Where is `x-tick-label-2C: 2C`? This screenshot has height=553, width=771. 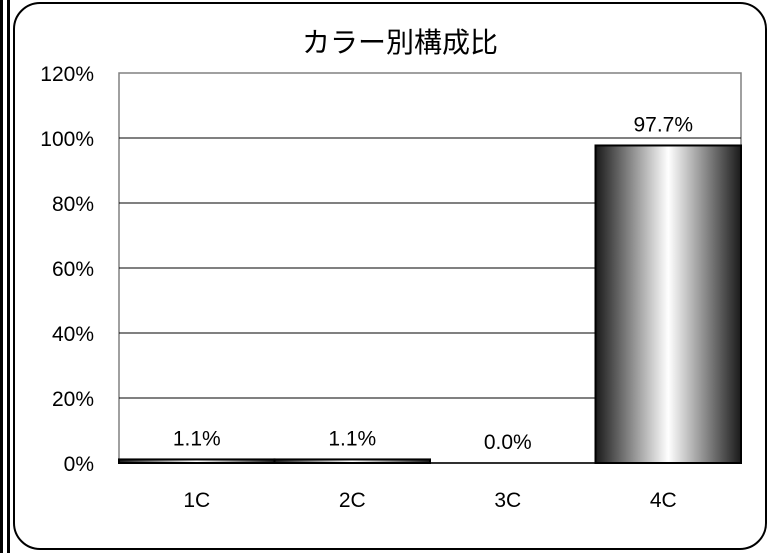 x-tick-label-2C: 2C is located at coordinates (352, 500).